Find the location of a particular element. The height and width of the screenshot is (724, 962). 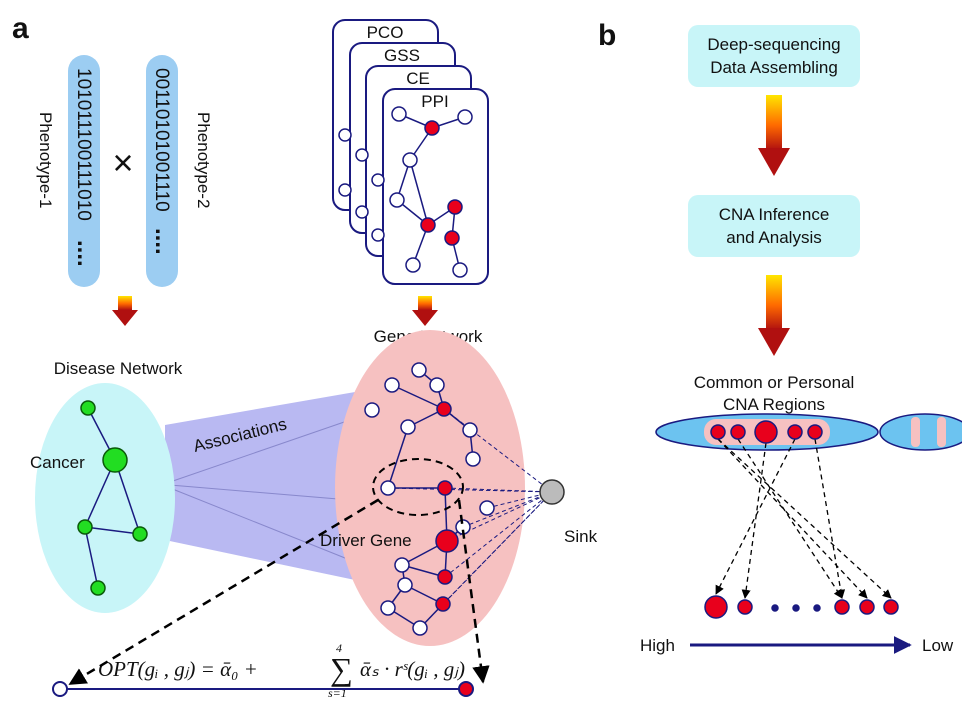

formula-upper: 4 is located at coordinates (339, 648).